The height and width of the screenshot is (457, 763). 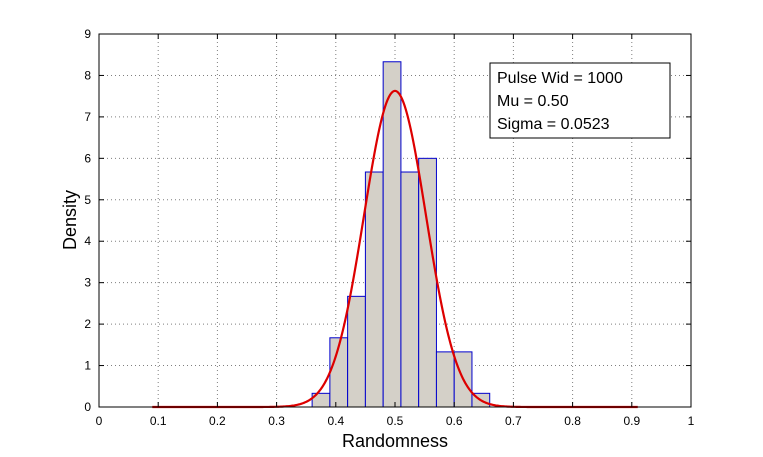 I want to click on x-tick-label: 0.1, so click(x=158, y=421).